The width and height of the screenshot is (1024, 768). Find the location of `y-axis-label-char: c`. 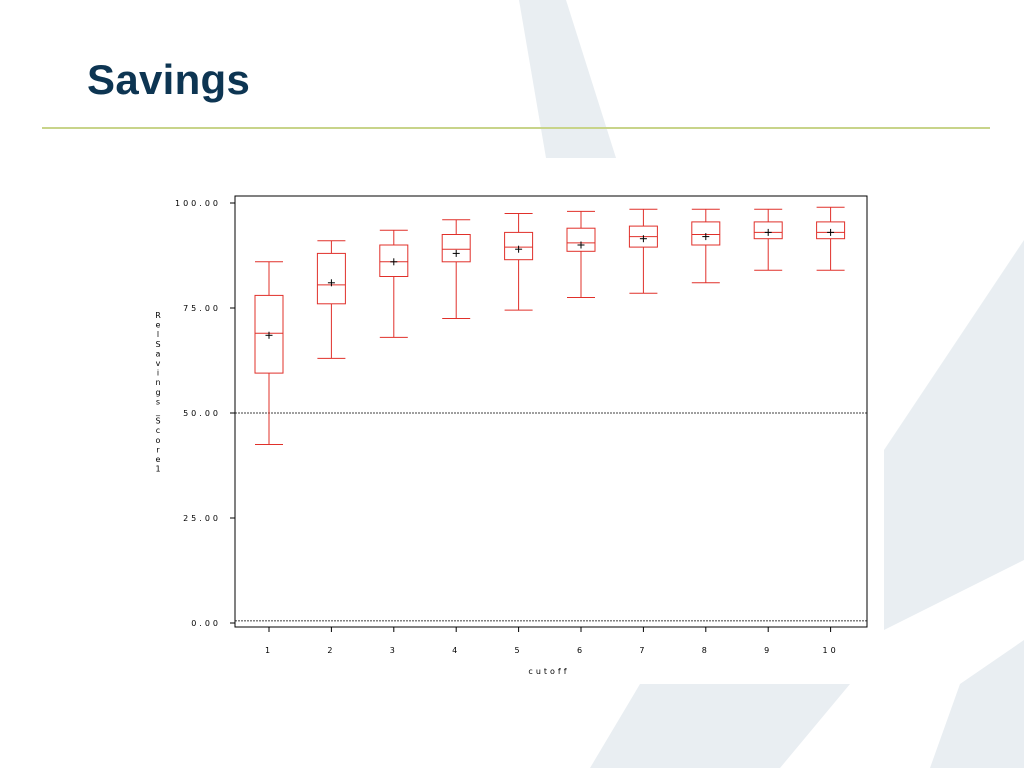

y-axis-label-char: c is located at coordinates (158, 430).